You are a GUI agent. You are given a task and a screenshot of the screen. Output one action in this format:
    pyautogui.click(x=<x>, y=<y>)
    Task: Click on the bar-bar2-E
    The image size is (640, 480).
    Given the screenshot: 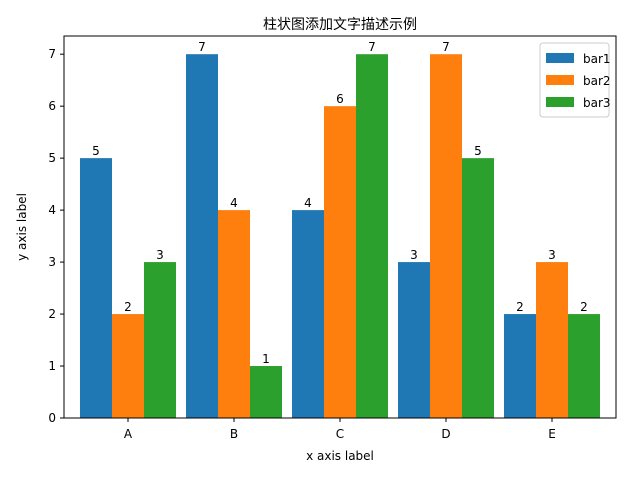 What is the action you would take?
    pyautogui.click(x=552, y=340)
    